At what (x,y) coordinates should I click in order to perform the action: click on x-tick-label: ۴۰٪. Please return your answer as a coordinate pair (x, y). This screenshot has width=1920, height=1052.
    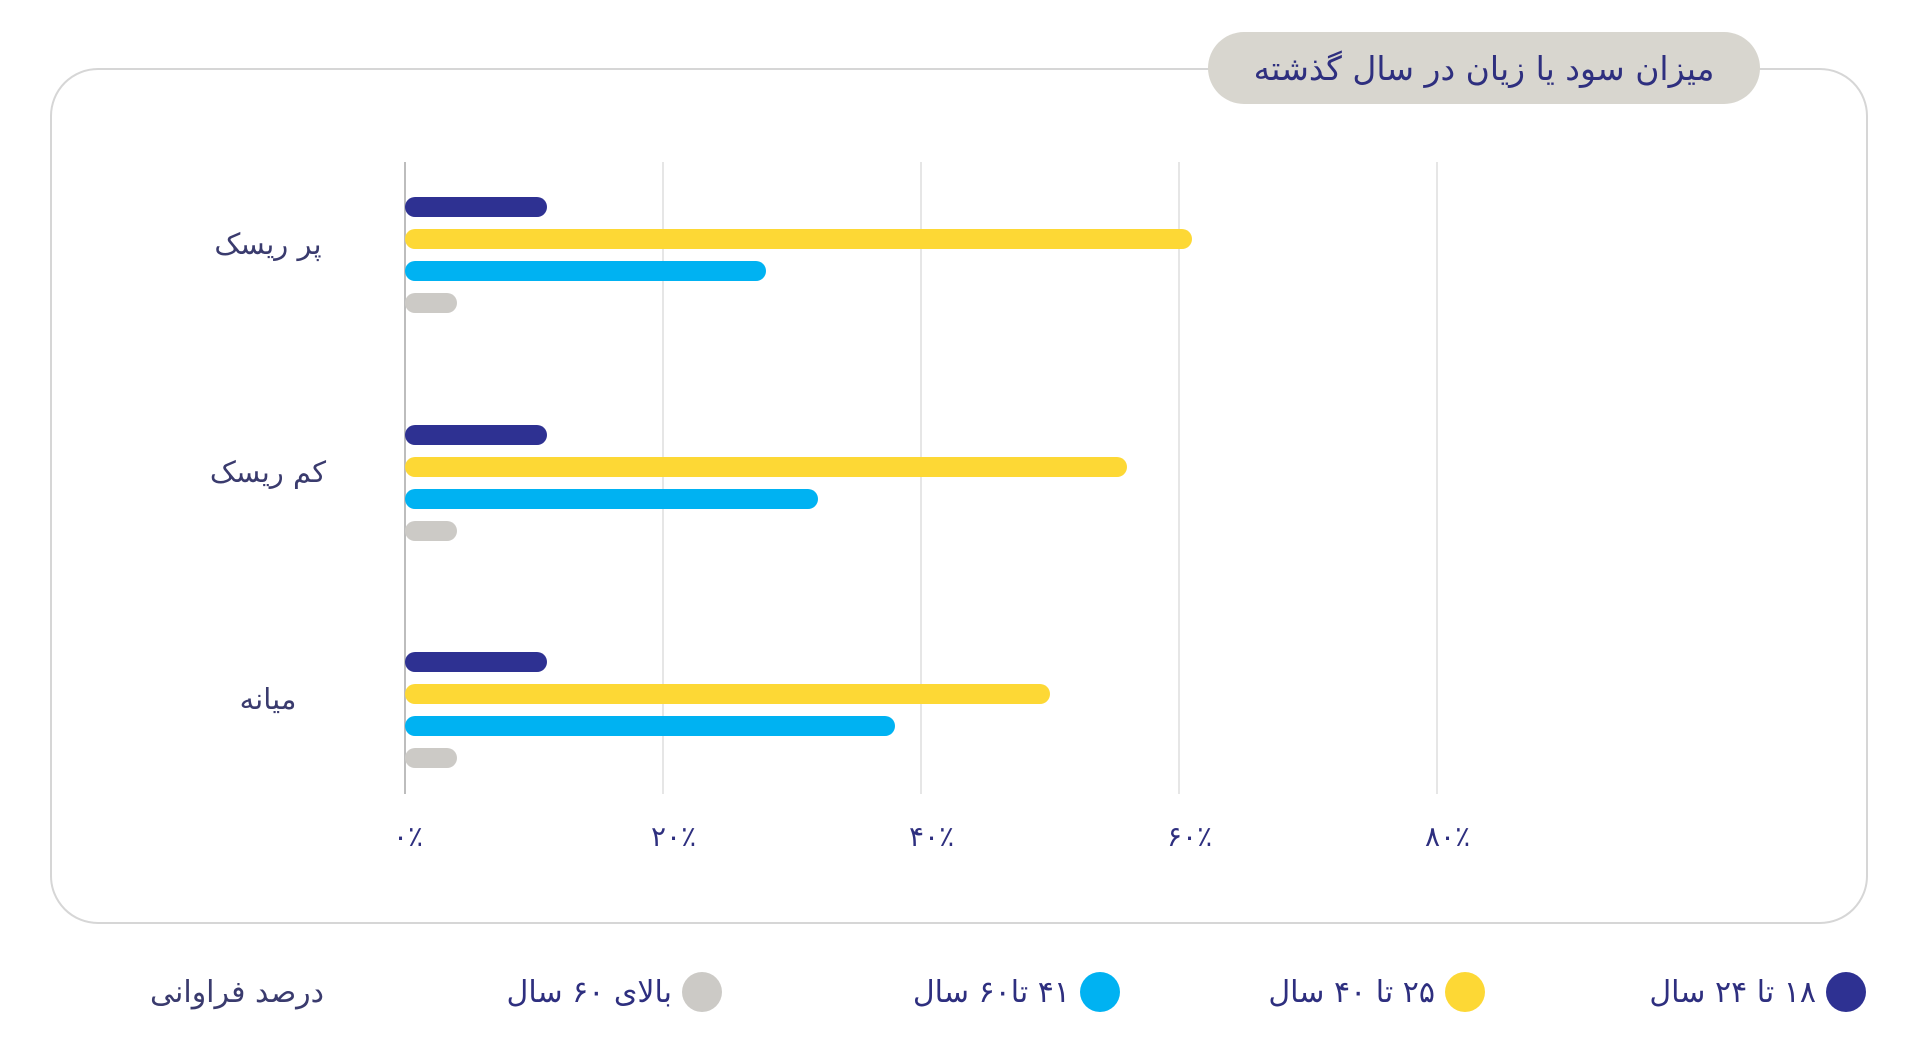
    Looking at the image, I should click on (932, 836).